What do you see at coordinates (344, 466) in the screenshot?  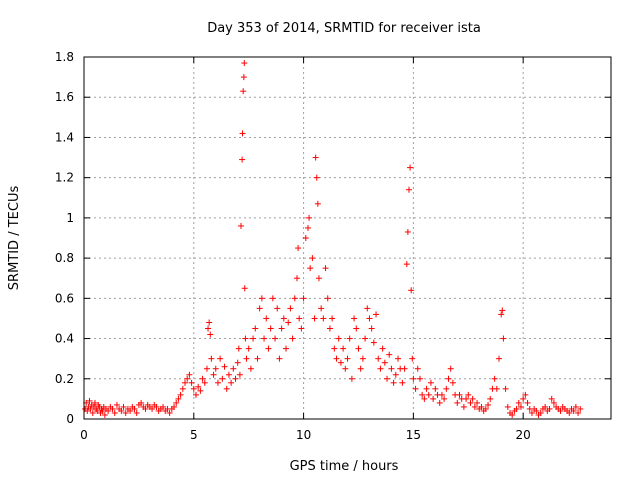 I see `x-axis-label: GPS time / hours` at bounding box center [344, 466].